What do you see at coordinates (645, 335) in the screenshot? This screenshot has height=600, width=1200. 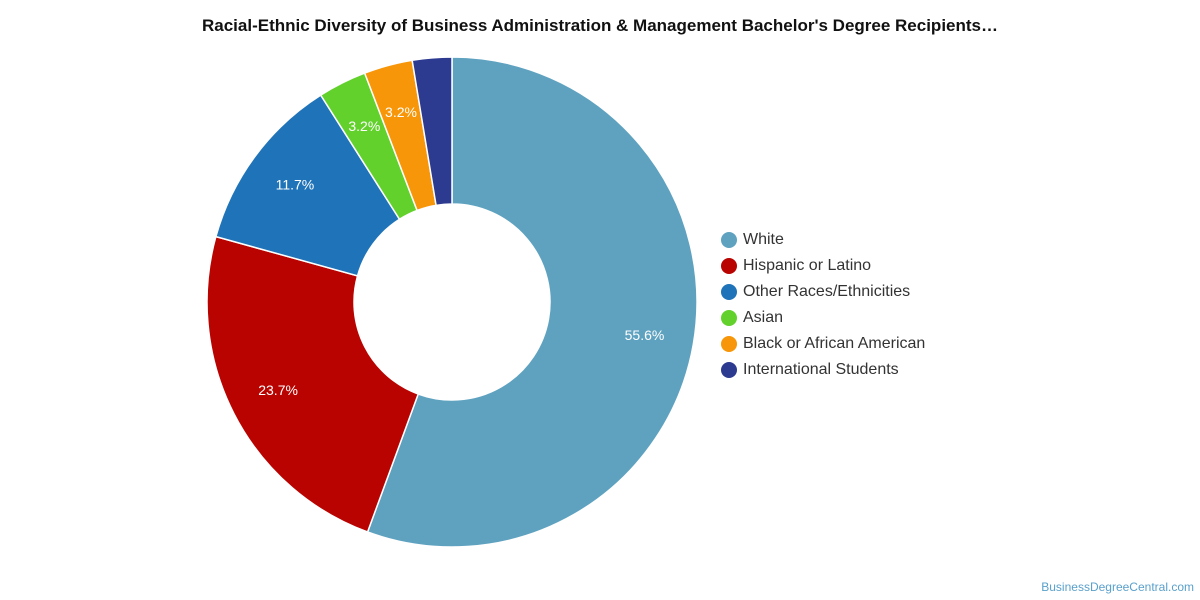 I see `data-label: 55.6%` at bounding box center [645, 335].